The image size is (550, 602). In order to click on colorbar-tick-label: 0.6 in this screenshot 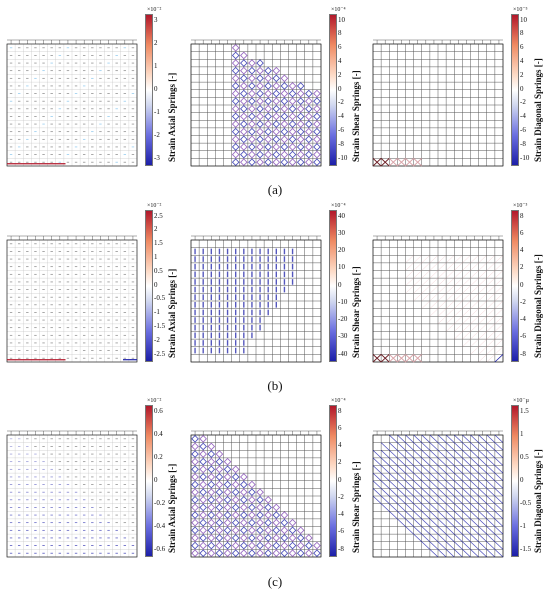, I will do `click(158, 410)`.